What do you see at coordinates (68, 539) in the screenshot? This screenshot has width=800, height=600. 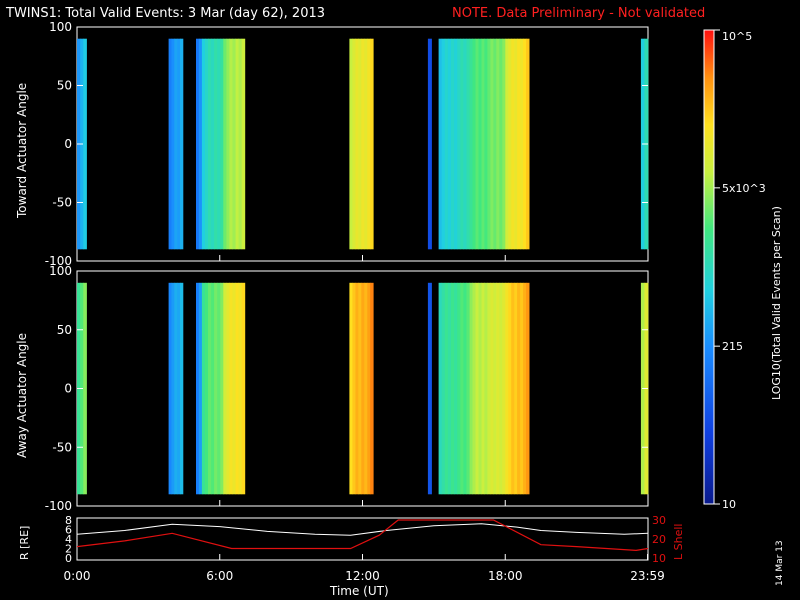 I see `orbit-left-tick-label: 4` at bounding box center [68, 539].